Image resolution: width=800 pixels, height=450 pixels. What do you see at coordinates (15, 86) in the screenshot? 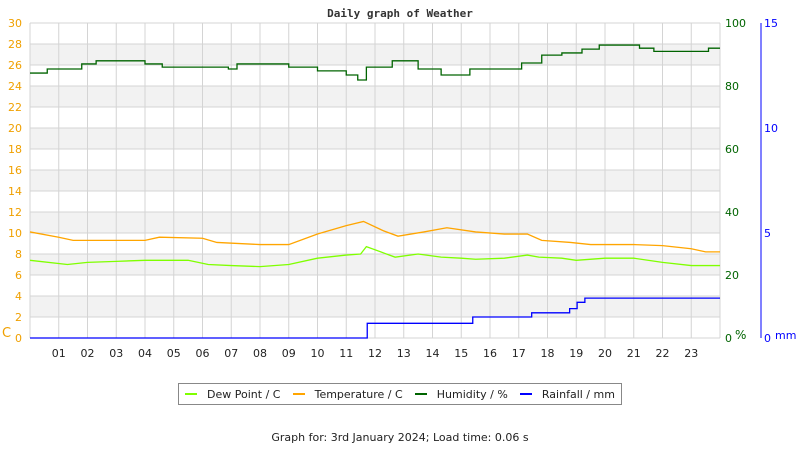
I see `y-left-tick-label: 24` at bounding box center [15, 86].